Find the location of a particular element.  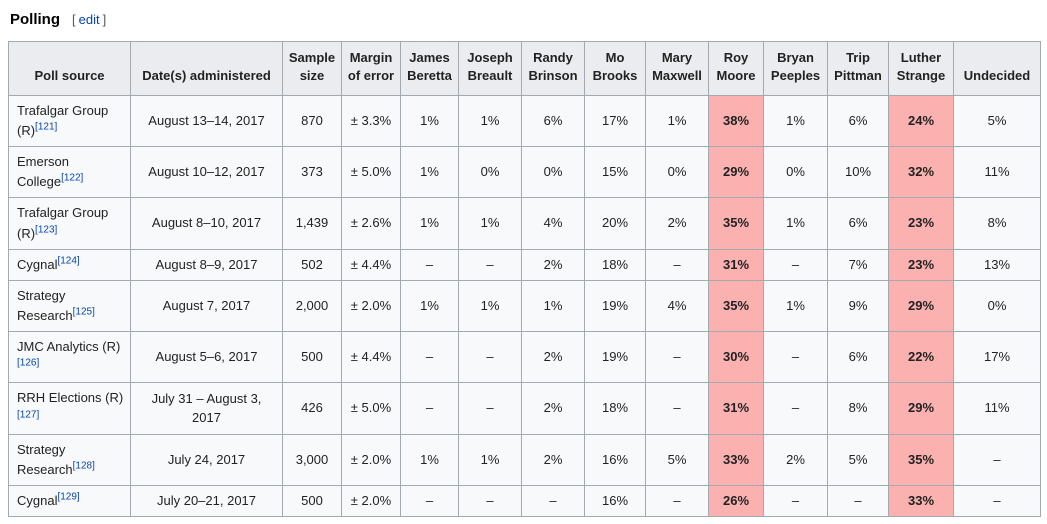

value-cell-randy-brinson: 4% is located at coordinates (553, 223).